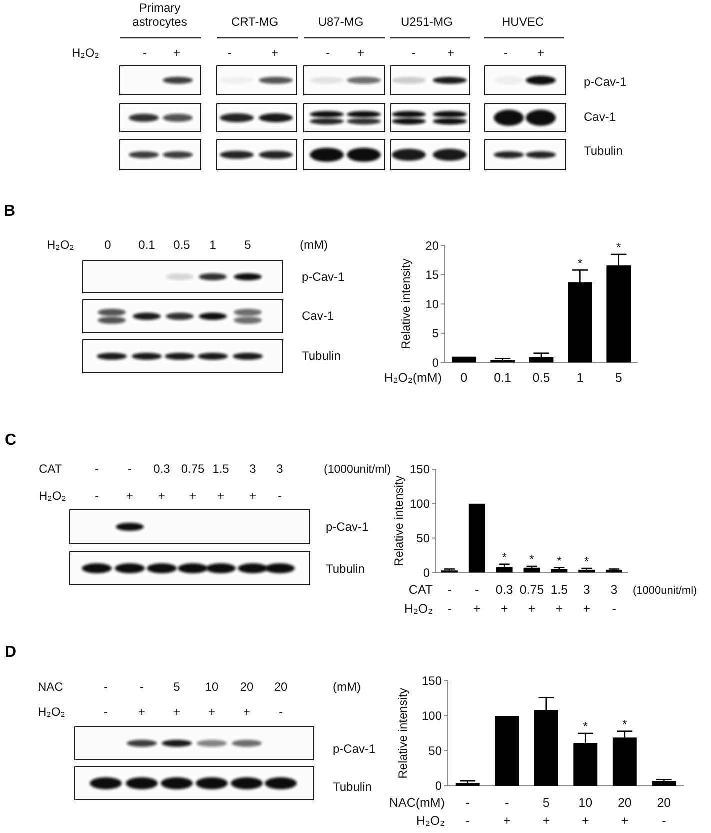 This screenshot has width=711, height=833. What do you see at coordinates (541, 378) in the screenshot?
I see `x-tick-label: 0.5` at bounding box center [541, 378].